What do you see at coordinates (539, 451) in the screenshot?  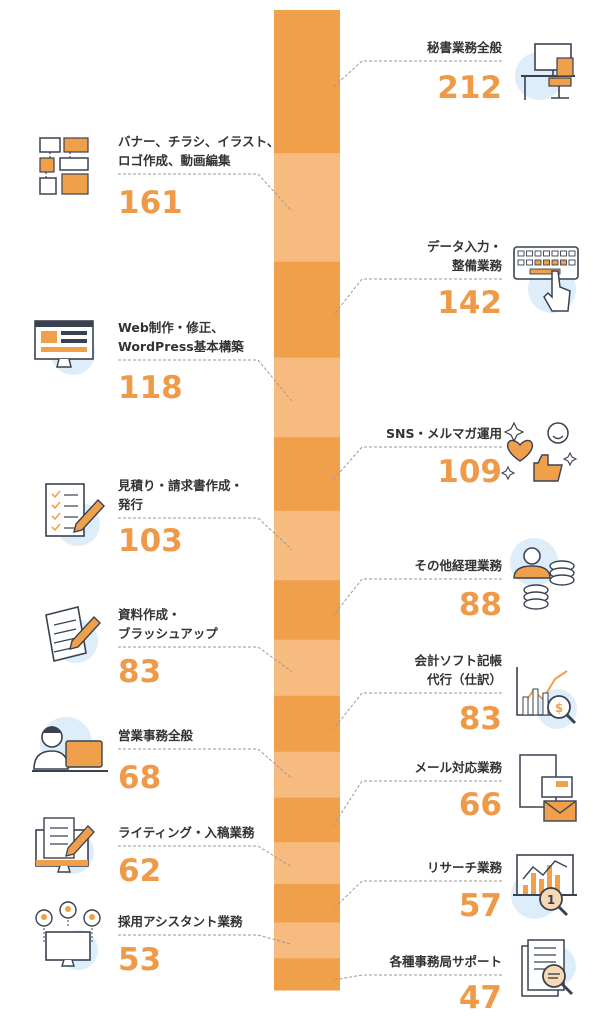 I see `sns-like-icon` at bounding box center [539, 451].